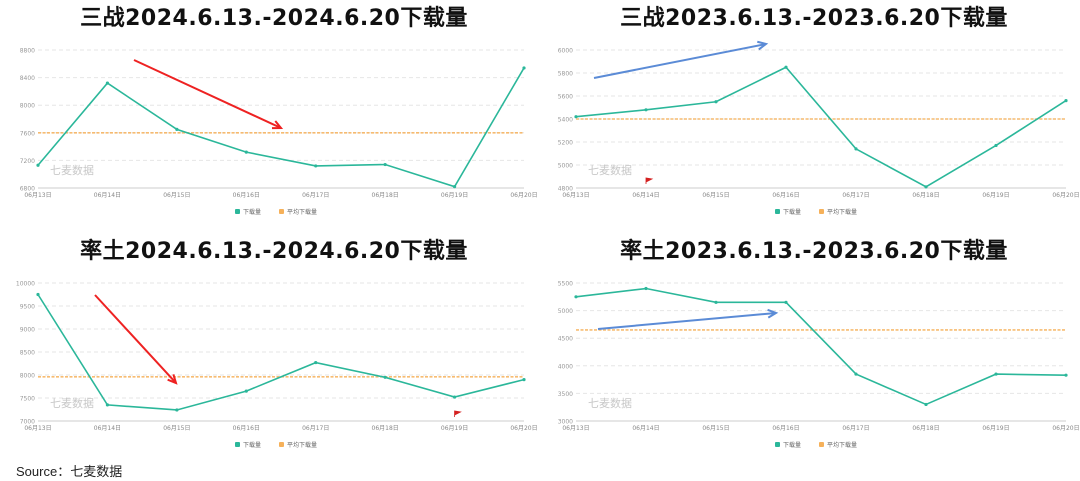 Image resolution: width=1080 pixels, height=481 pixels. What do you see at coordinates (27, 51) in the screenshot?
I see `y-tick-label: 8800` at bounding box center [27, 51].